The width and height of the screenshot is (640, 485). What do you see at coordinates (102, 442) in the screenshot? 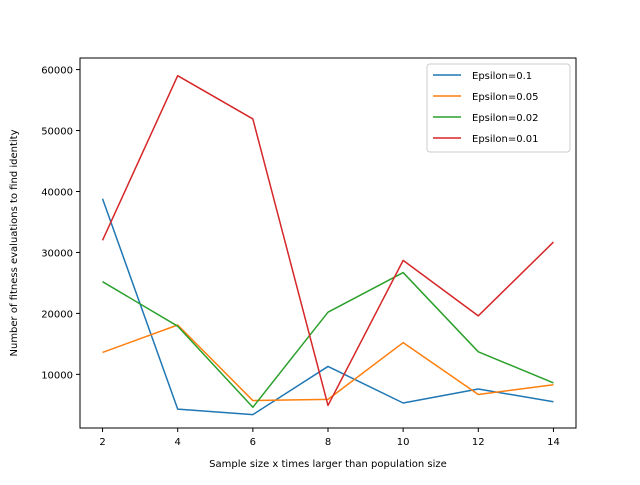
I see `x-tick-label: 2` at bounding box center [102, 442].